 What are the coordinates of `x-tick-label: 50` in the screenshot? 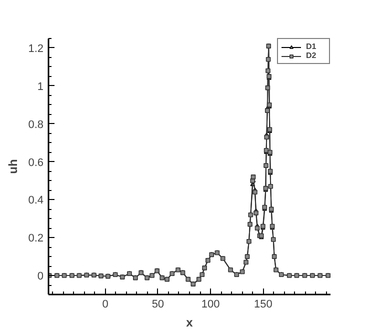 It's located at (158, 304).